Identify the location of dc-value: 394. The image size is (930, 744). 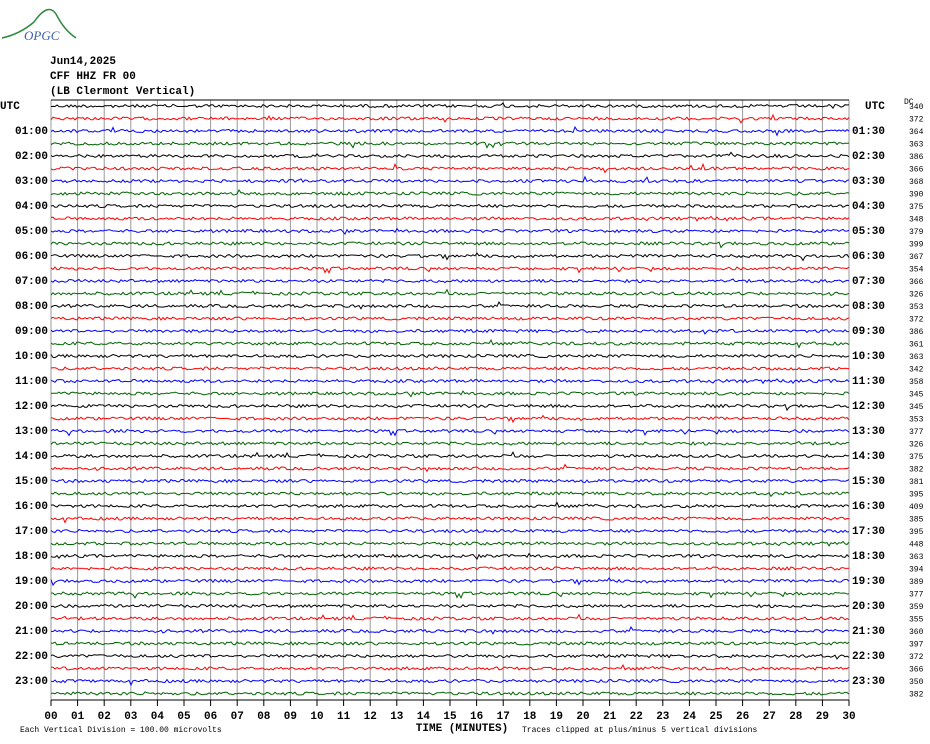
(916, 570).